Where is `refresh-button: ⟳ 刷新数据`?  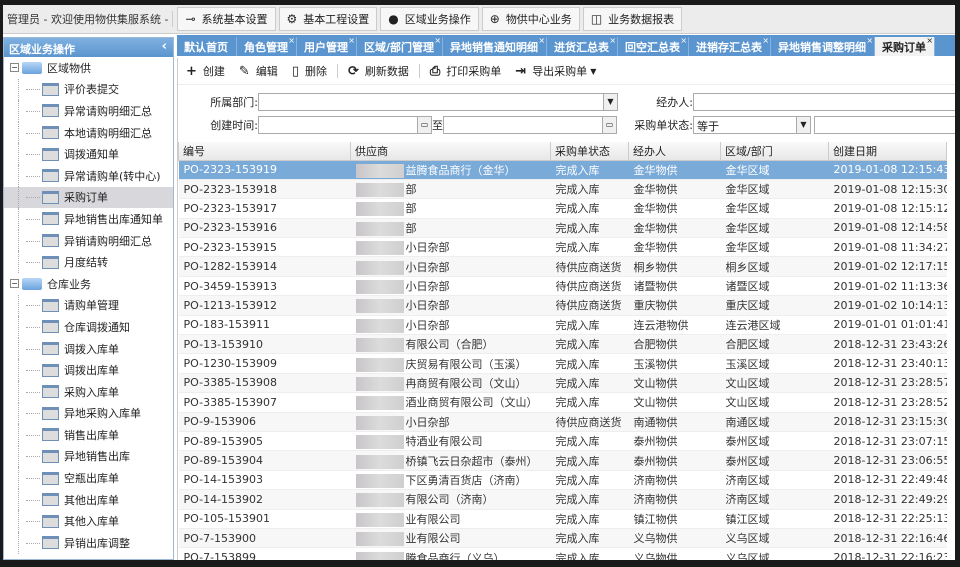 refresh-button: ⟳ 刷新数据 is located at coordinates (378, 71).